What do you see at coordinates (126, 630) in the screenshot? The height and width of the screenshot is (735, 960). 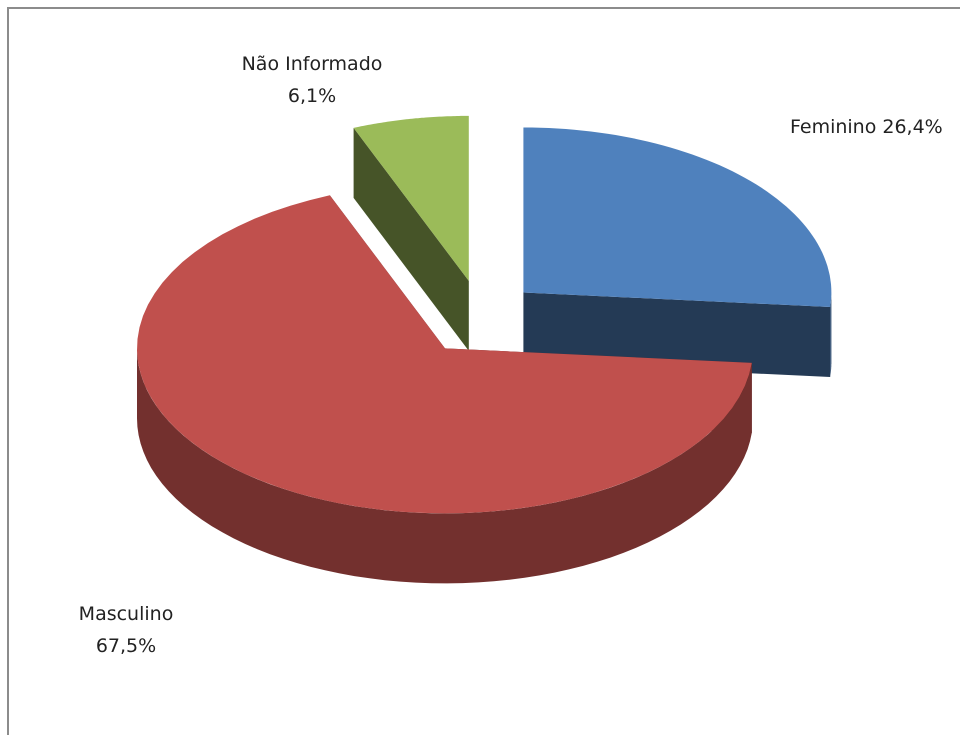 I see `data-label: Masculino 67,5%` at bounding box center [126, 630].